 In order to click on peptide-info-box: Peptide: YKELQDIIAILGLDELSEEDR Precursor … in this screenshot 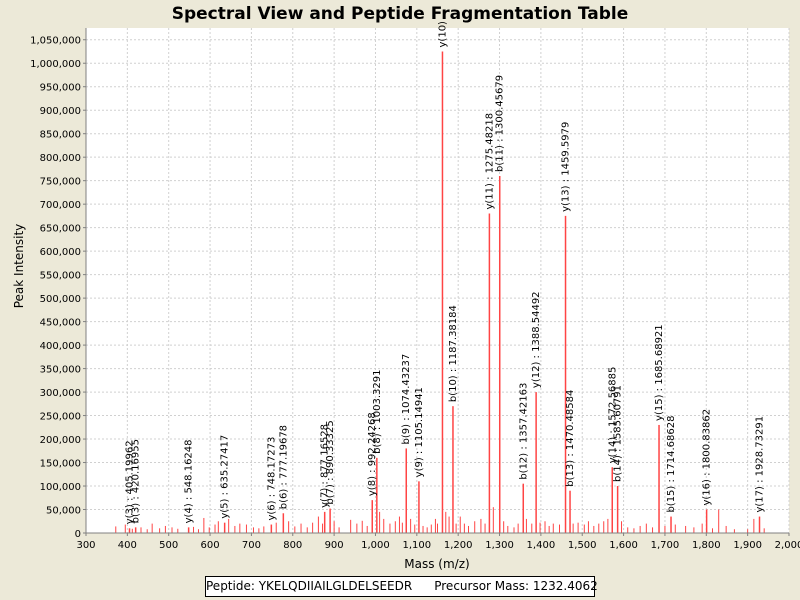, I will do `click(401, 586)`.